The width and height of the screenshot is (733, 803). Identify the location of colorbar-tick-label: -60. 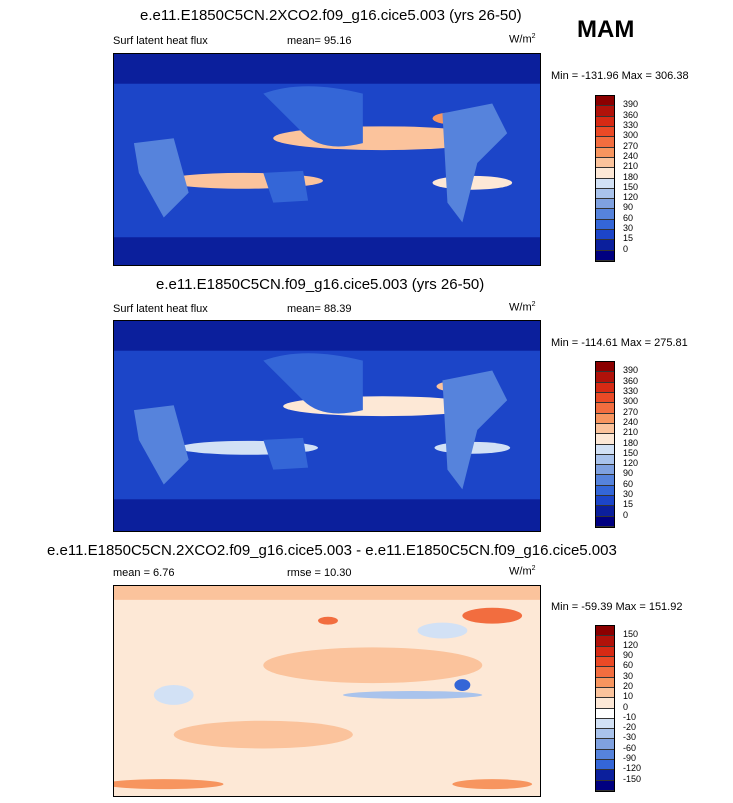
(630, 747).